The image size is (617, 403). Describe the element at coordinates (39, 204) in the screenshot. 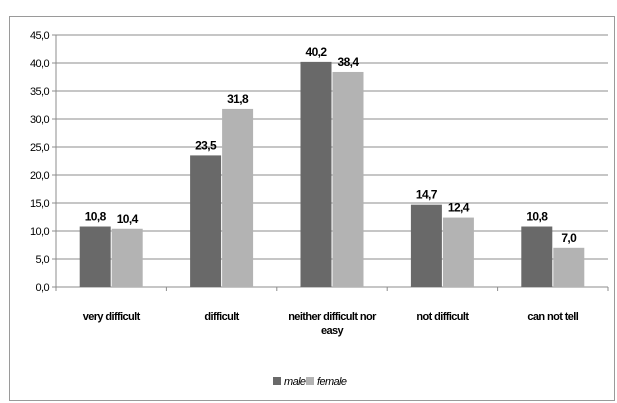

I see `y-tick-label: 15,0` at that location.